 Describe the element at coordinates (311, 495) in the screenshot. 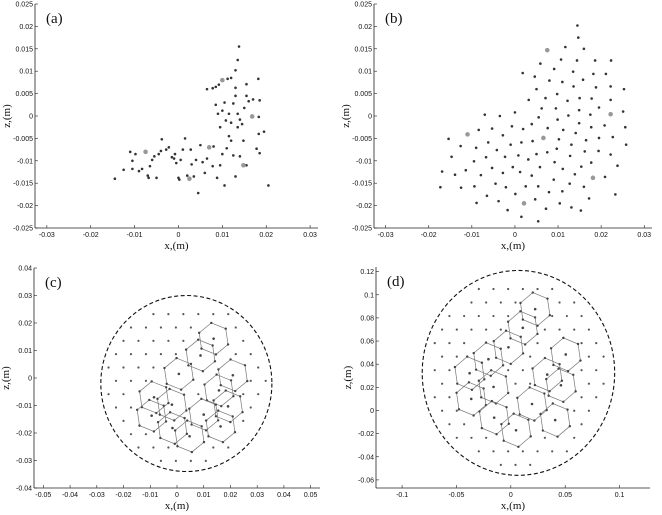

I see `x-tick-label: 0.05` at that location.